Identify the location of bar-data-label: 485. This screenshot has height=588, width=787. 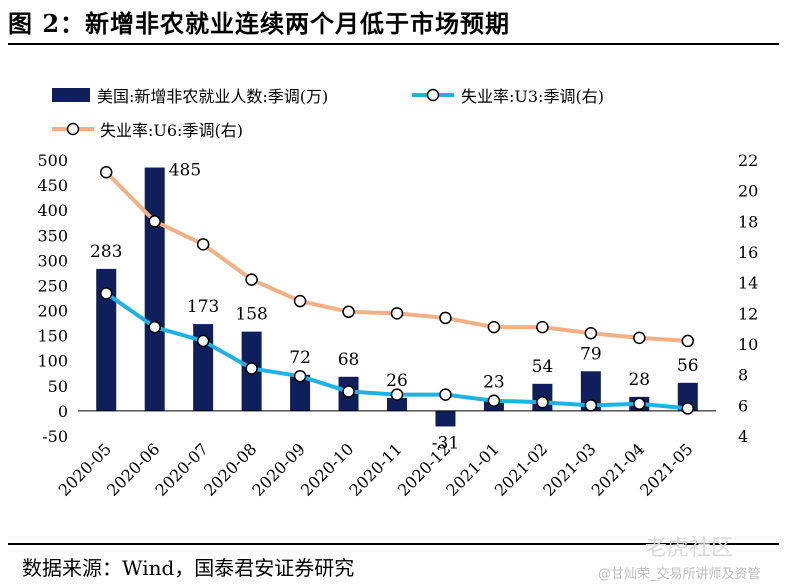
(185, 171).